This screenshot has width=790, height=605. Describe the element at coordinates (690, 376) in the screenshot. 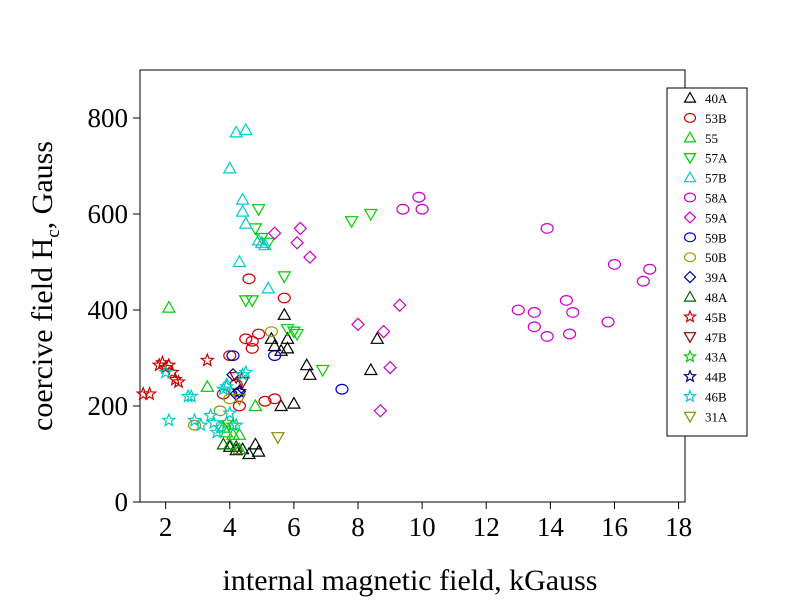

I see `legend-marker-44b` at that location.